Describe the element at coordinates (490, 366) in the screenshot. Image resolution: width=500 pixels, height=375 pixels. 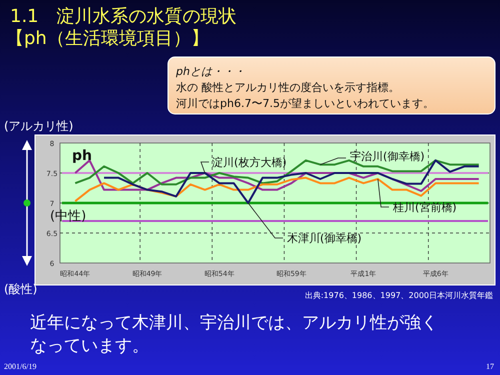
I see `text: 17` at that location.